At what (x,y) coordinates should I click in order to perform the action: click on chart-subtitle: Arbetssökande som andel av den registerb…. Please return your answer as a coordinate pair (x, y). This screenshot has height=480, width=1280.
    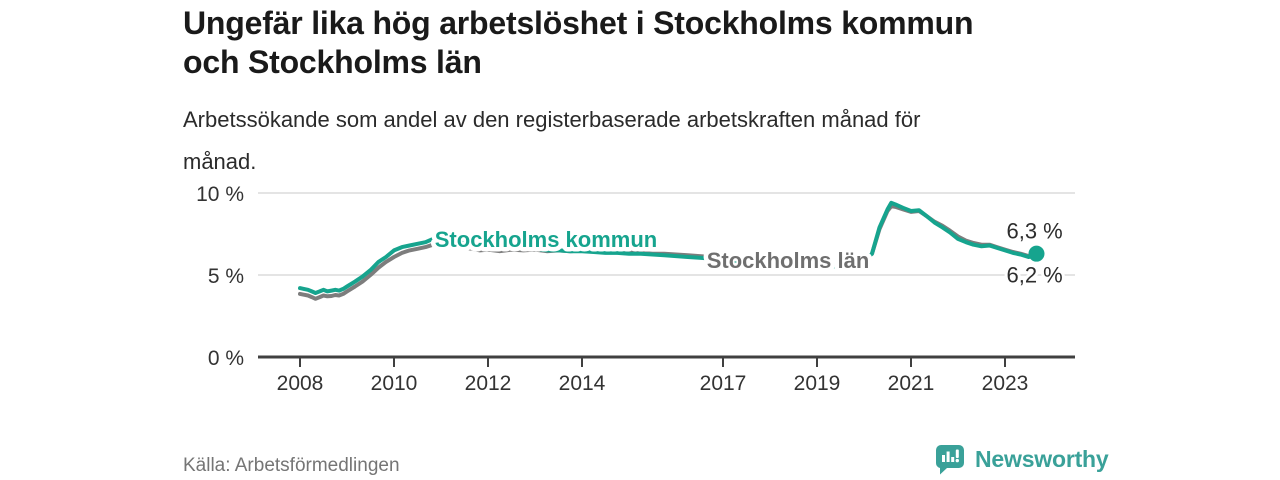
    Looking at the image, I should click on (663, 141).